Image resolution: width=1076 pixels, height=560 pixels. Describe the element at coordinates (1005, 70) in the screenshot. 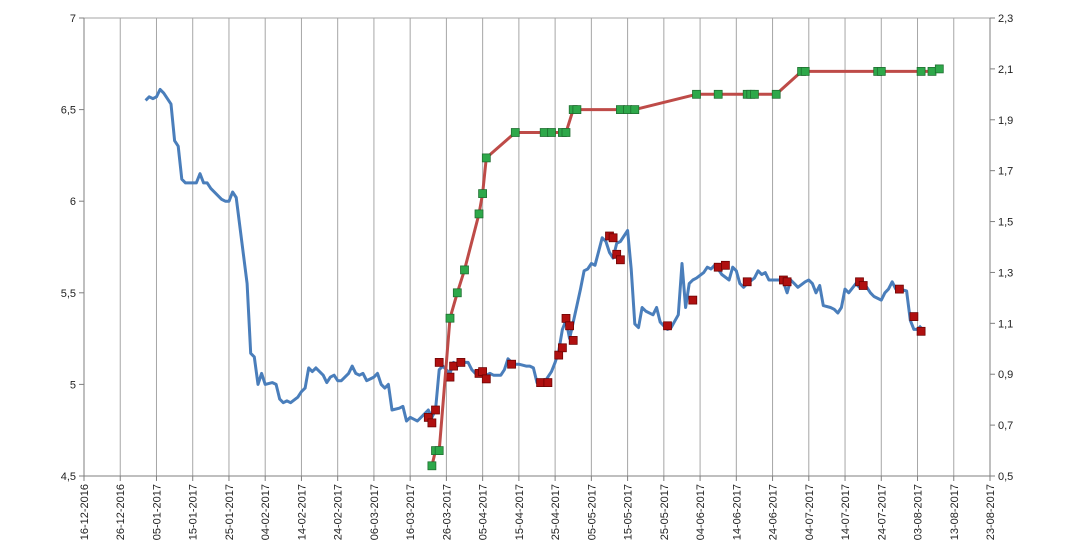

I see `y-right-tick-label: 2,1` at that location.